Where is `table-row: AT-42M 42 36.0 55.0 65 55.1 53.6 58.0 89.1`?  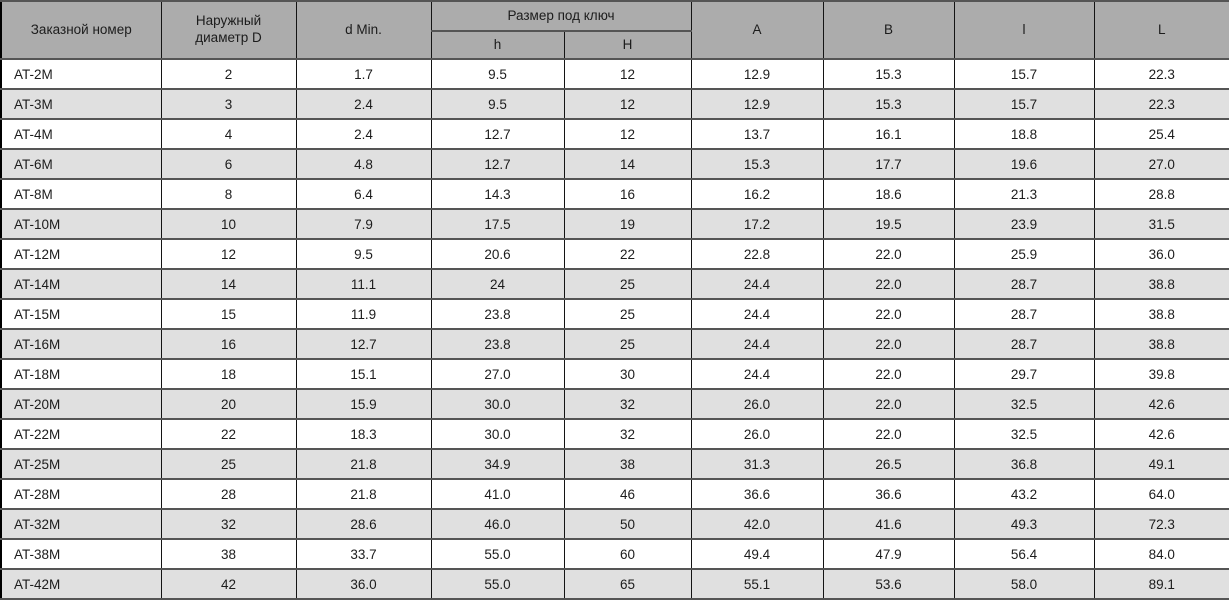 table-row: AT-42M 42 36.0 55.0 65 55.1 53.6 58.0 89.1 is located at coordinates (614, 584).